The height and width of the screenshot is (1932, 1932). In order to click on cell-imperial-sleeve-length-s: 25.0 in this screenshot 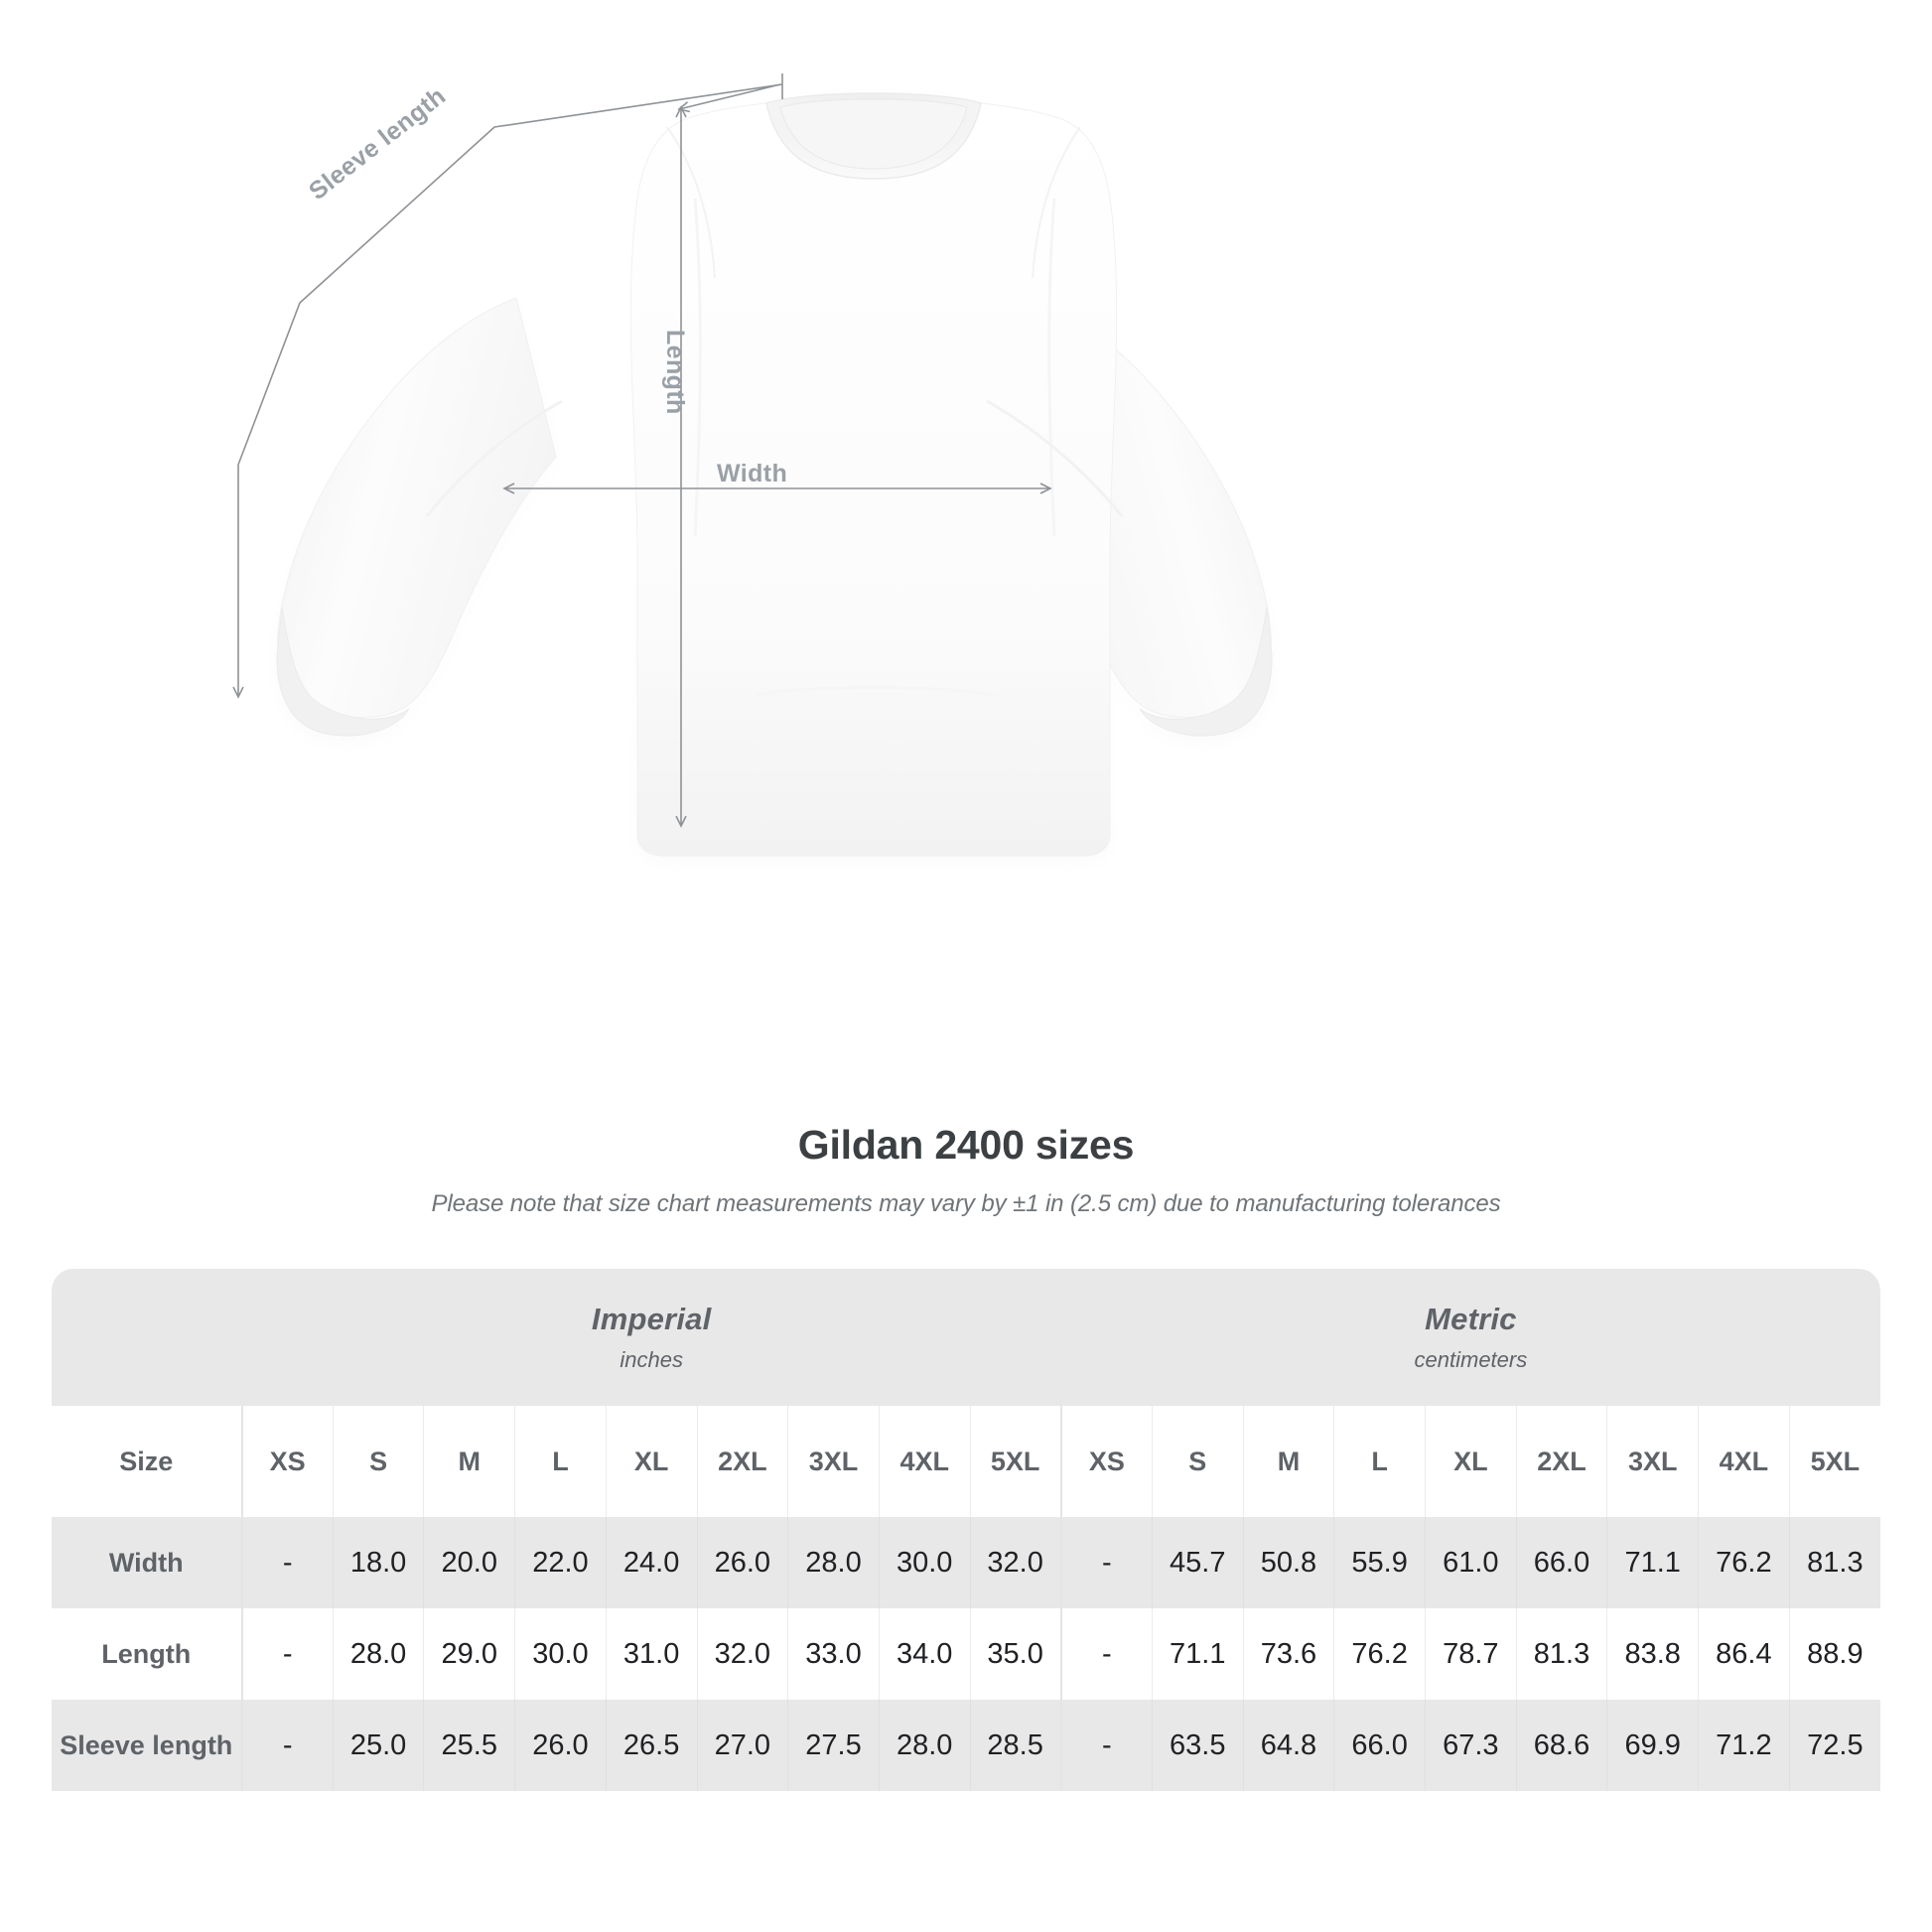, I will do `click(378, 1746)`.